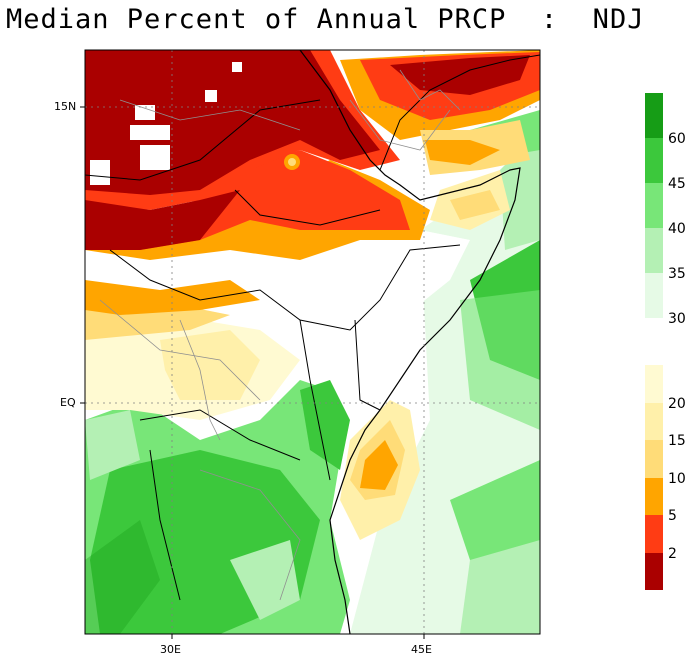  What do you see at coordinates (677, 139) in the screenshot?
I see `legend-label-60: 60` at bounding box center [677, 139].